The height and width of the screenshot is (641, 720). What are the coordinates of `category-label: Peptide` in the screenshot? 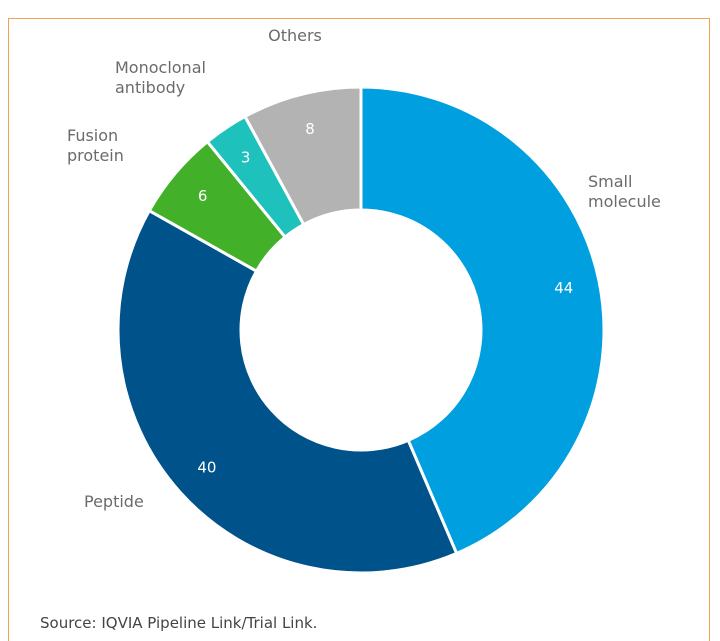 It's located at (114, 501).